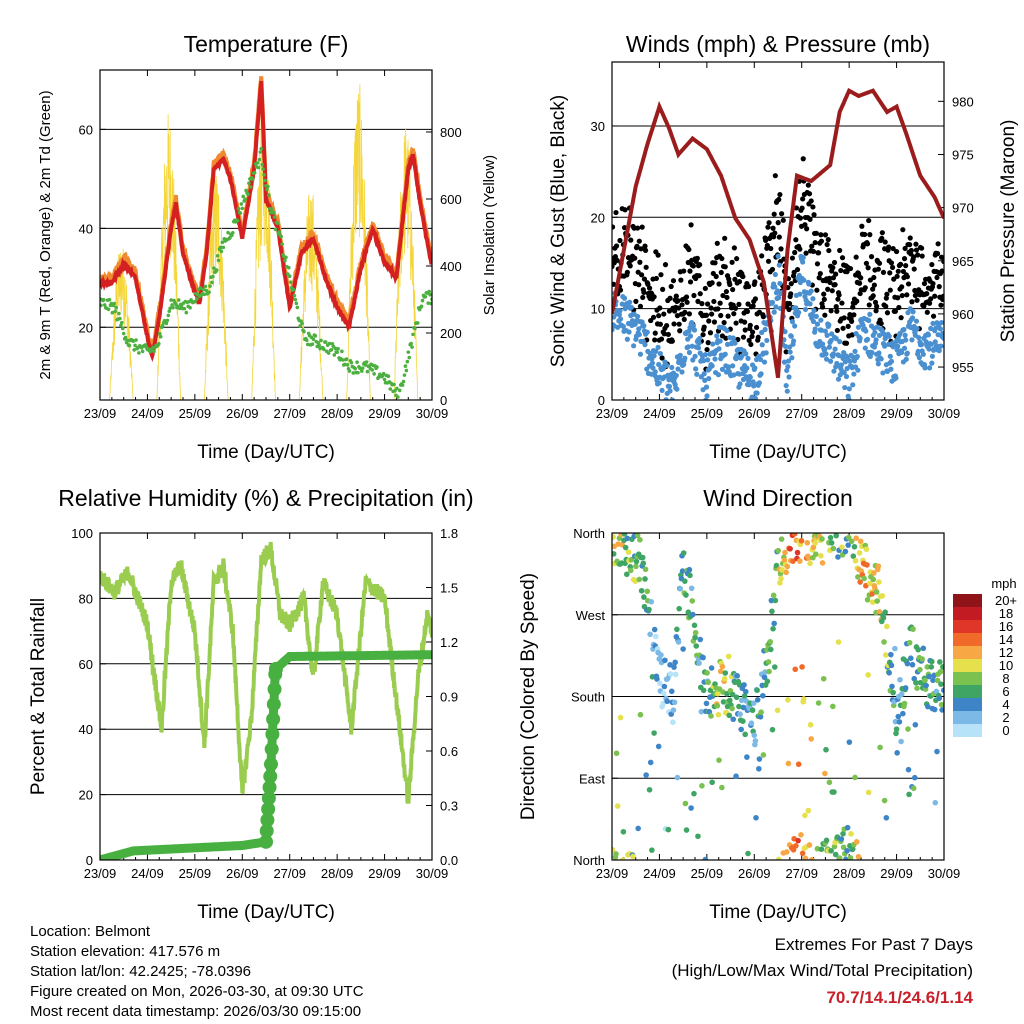  Describe the element at coordinates (1006, 626) in the screenshot. I see `legend-label: 16` at that location.